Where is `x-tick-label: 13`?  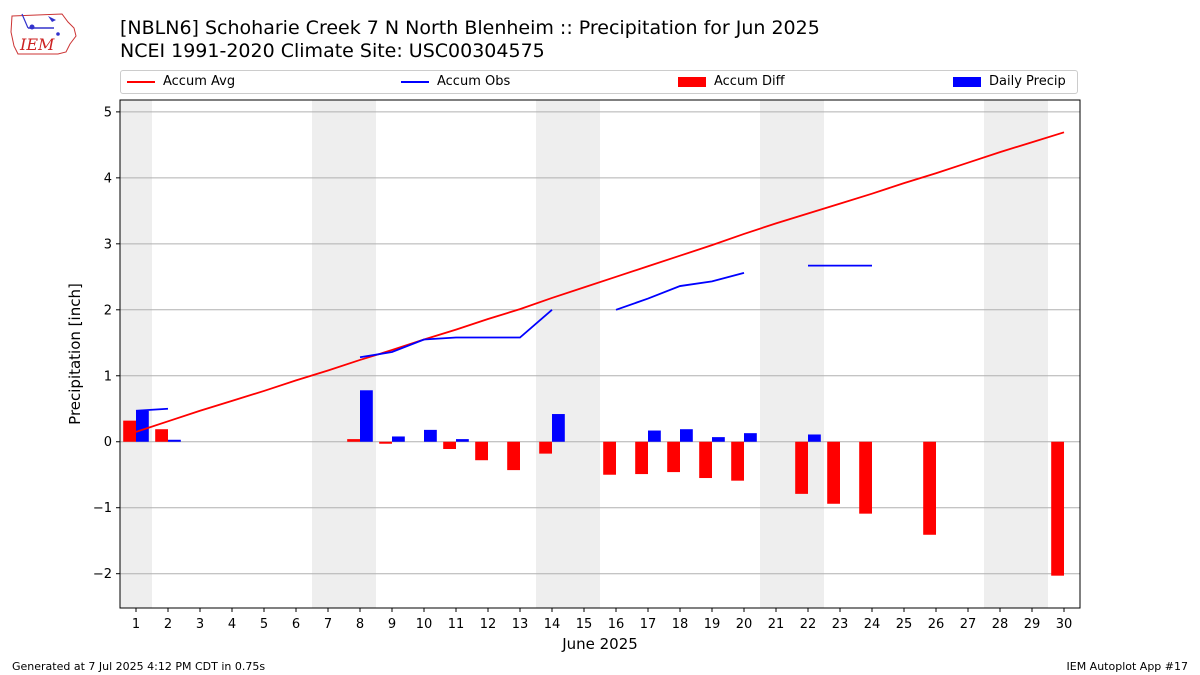
x-tick-label: 13 is located at coordinates (520, 624).